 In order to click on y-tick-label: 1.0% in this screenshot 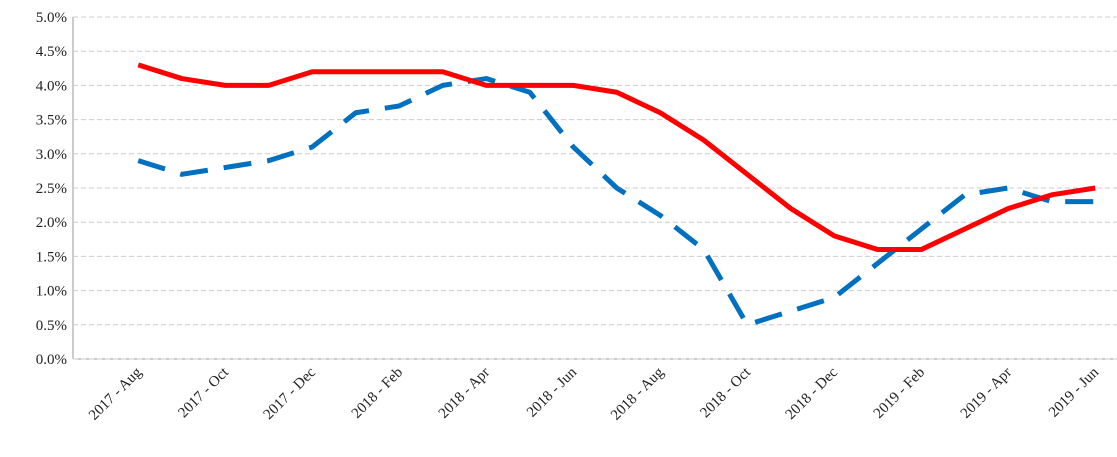, I will do `click(51, 292)`.